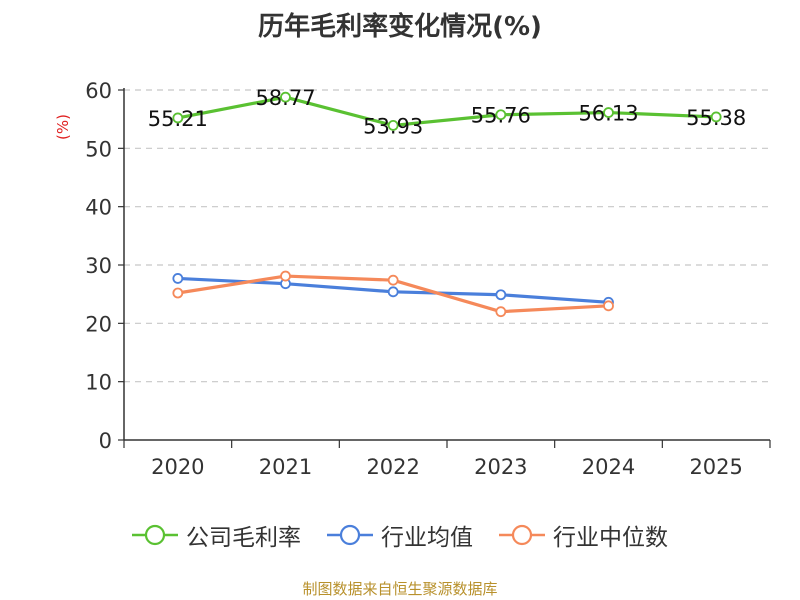 The image size is (800, 600). What do you see at coordinates (98, 149) in the screenshot?
I see `y-tick-label: 50` at bounding box center [98, 149].